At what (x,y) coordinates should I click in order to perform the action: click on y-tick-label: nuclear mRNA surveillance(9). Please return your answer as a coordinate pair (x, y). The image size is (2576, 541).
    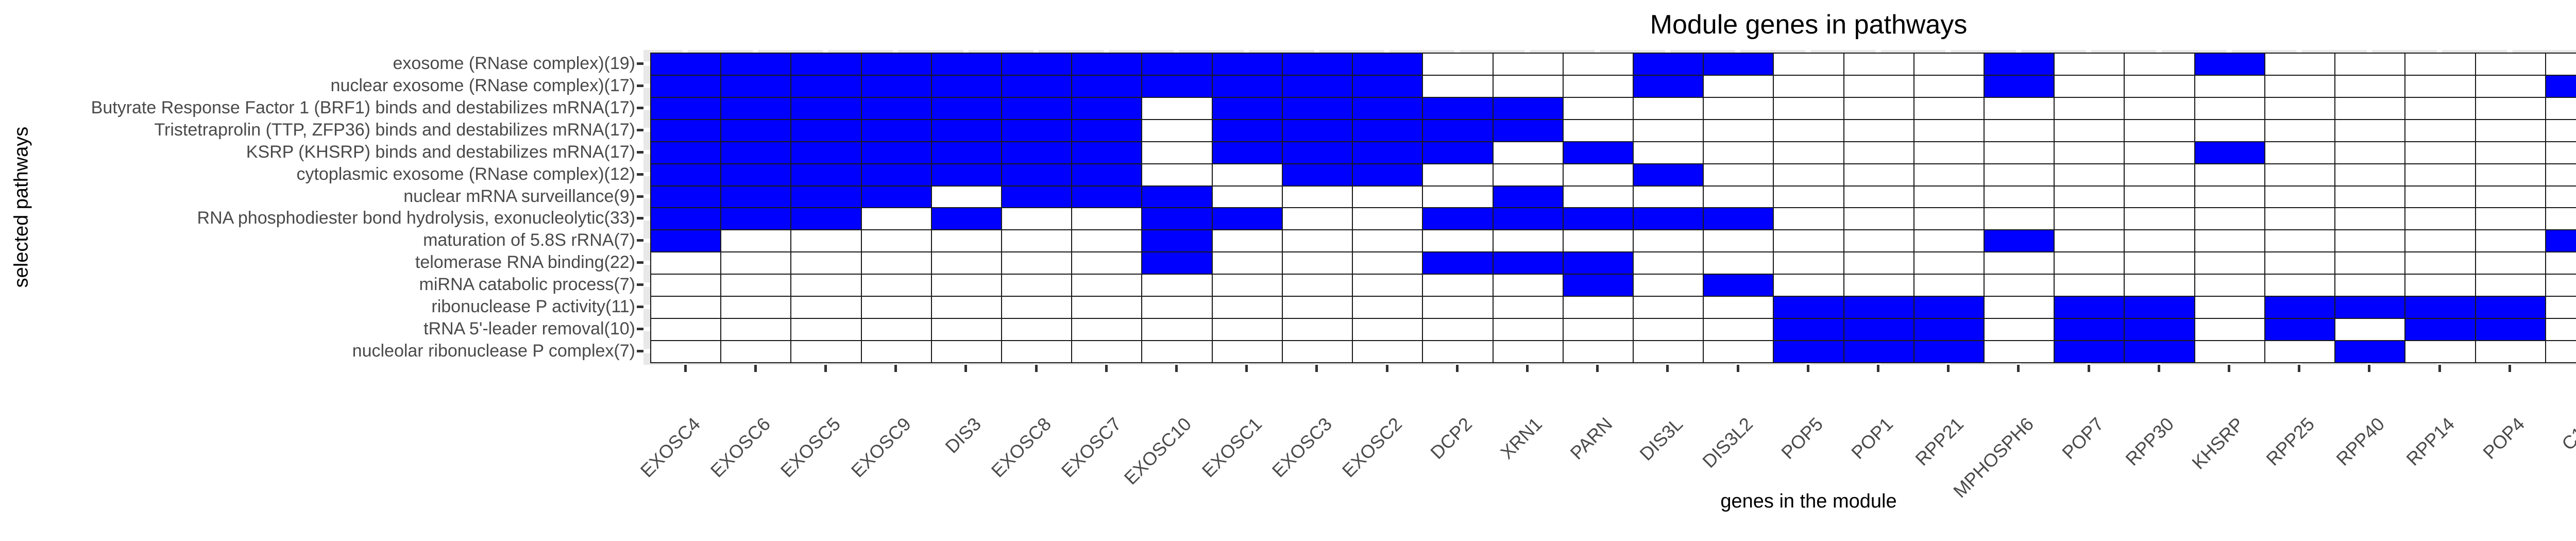
    Looking at the image, I should click on (519, 196).